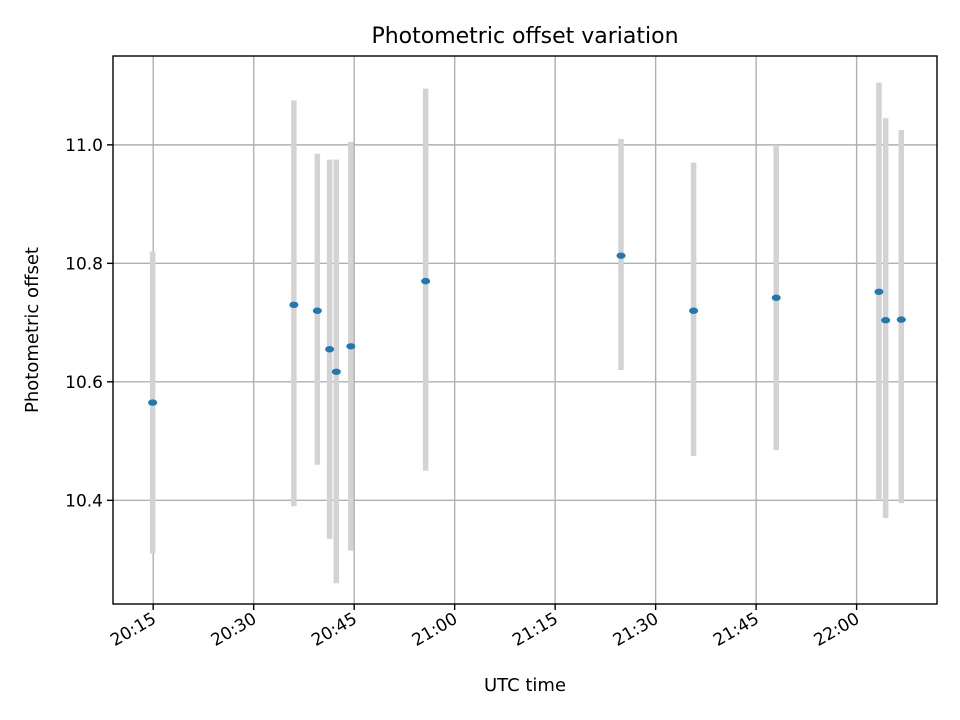 The image size is (960, 720). I want to click on y-tick-label: 10.8, so click(84, 264).